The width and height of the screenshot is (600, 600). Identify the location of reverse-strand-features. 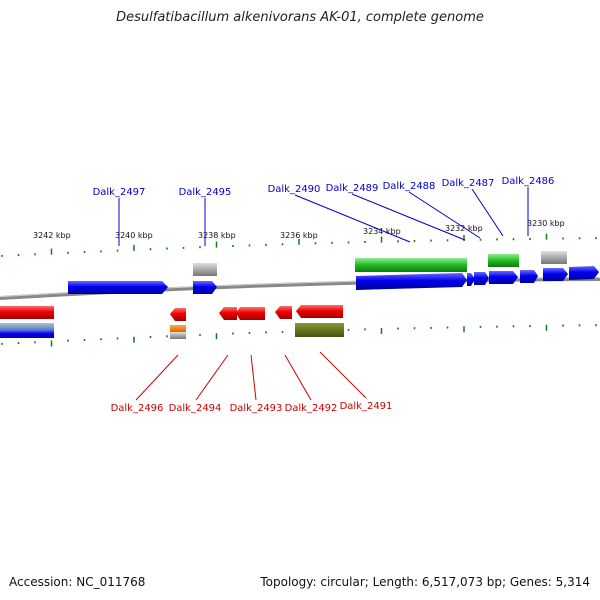
(172, 322).